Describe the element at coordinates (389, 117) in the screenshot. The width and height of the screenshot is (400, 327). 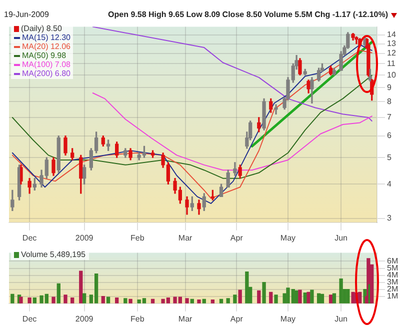
I see `y-tick-label: 7` at that location.